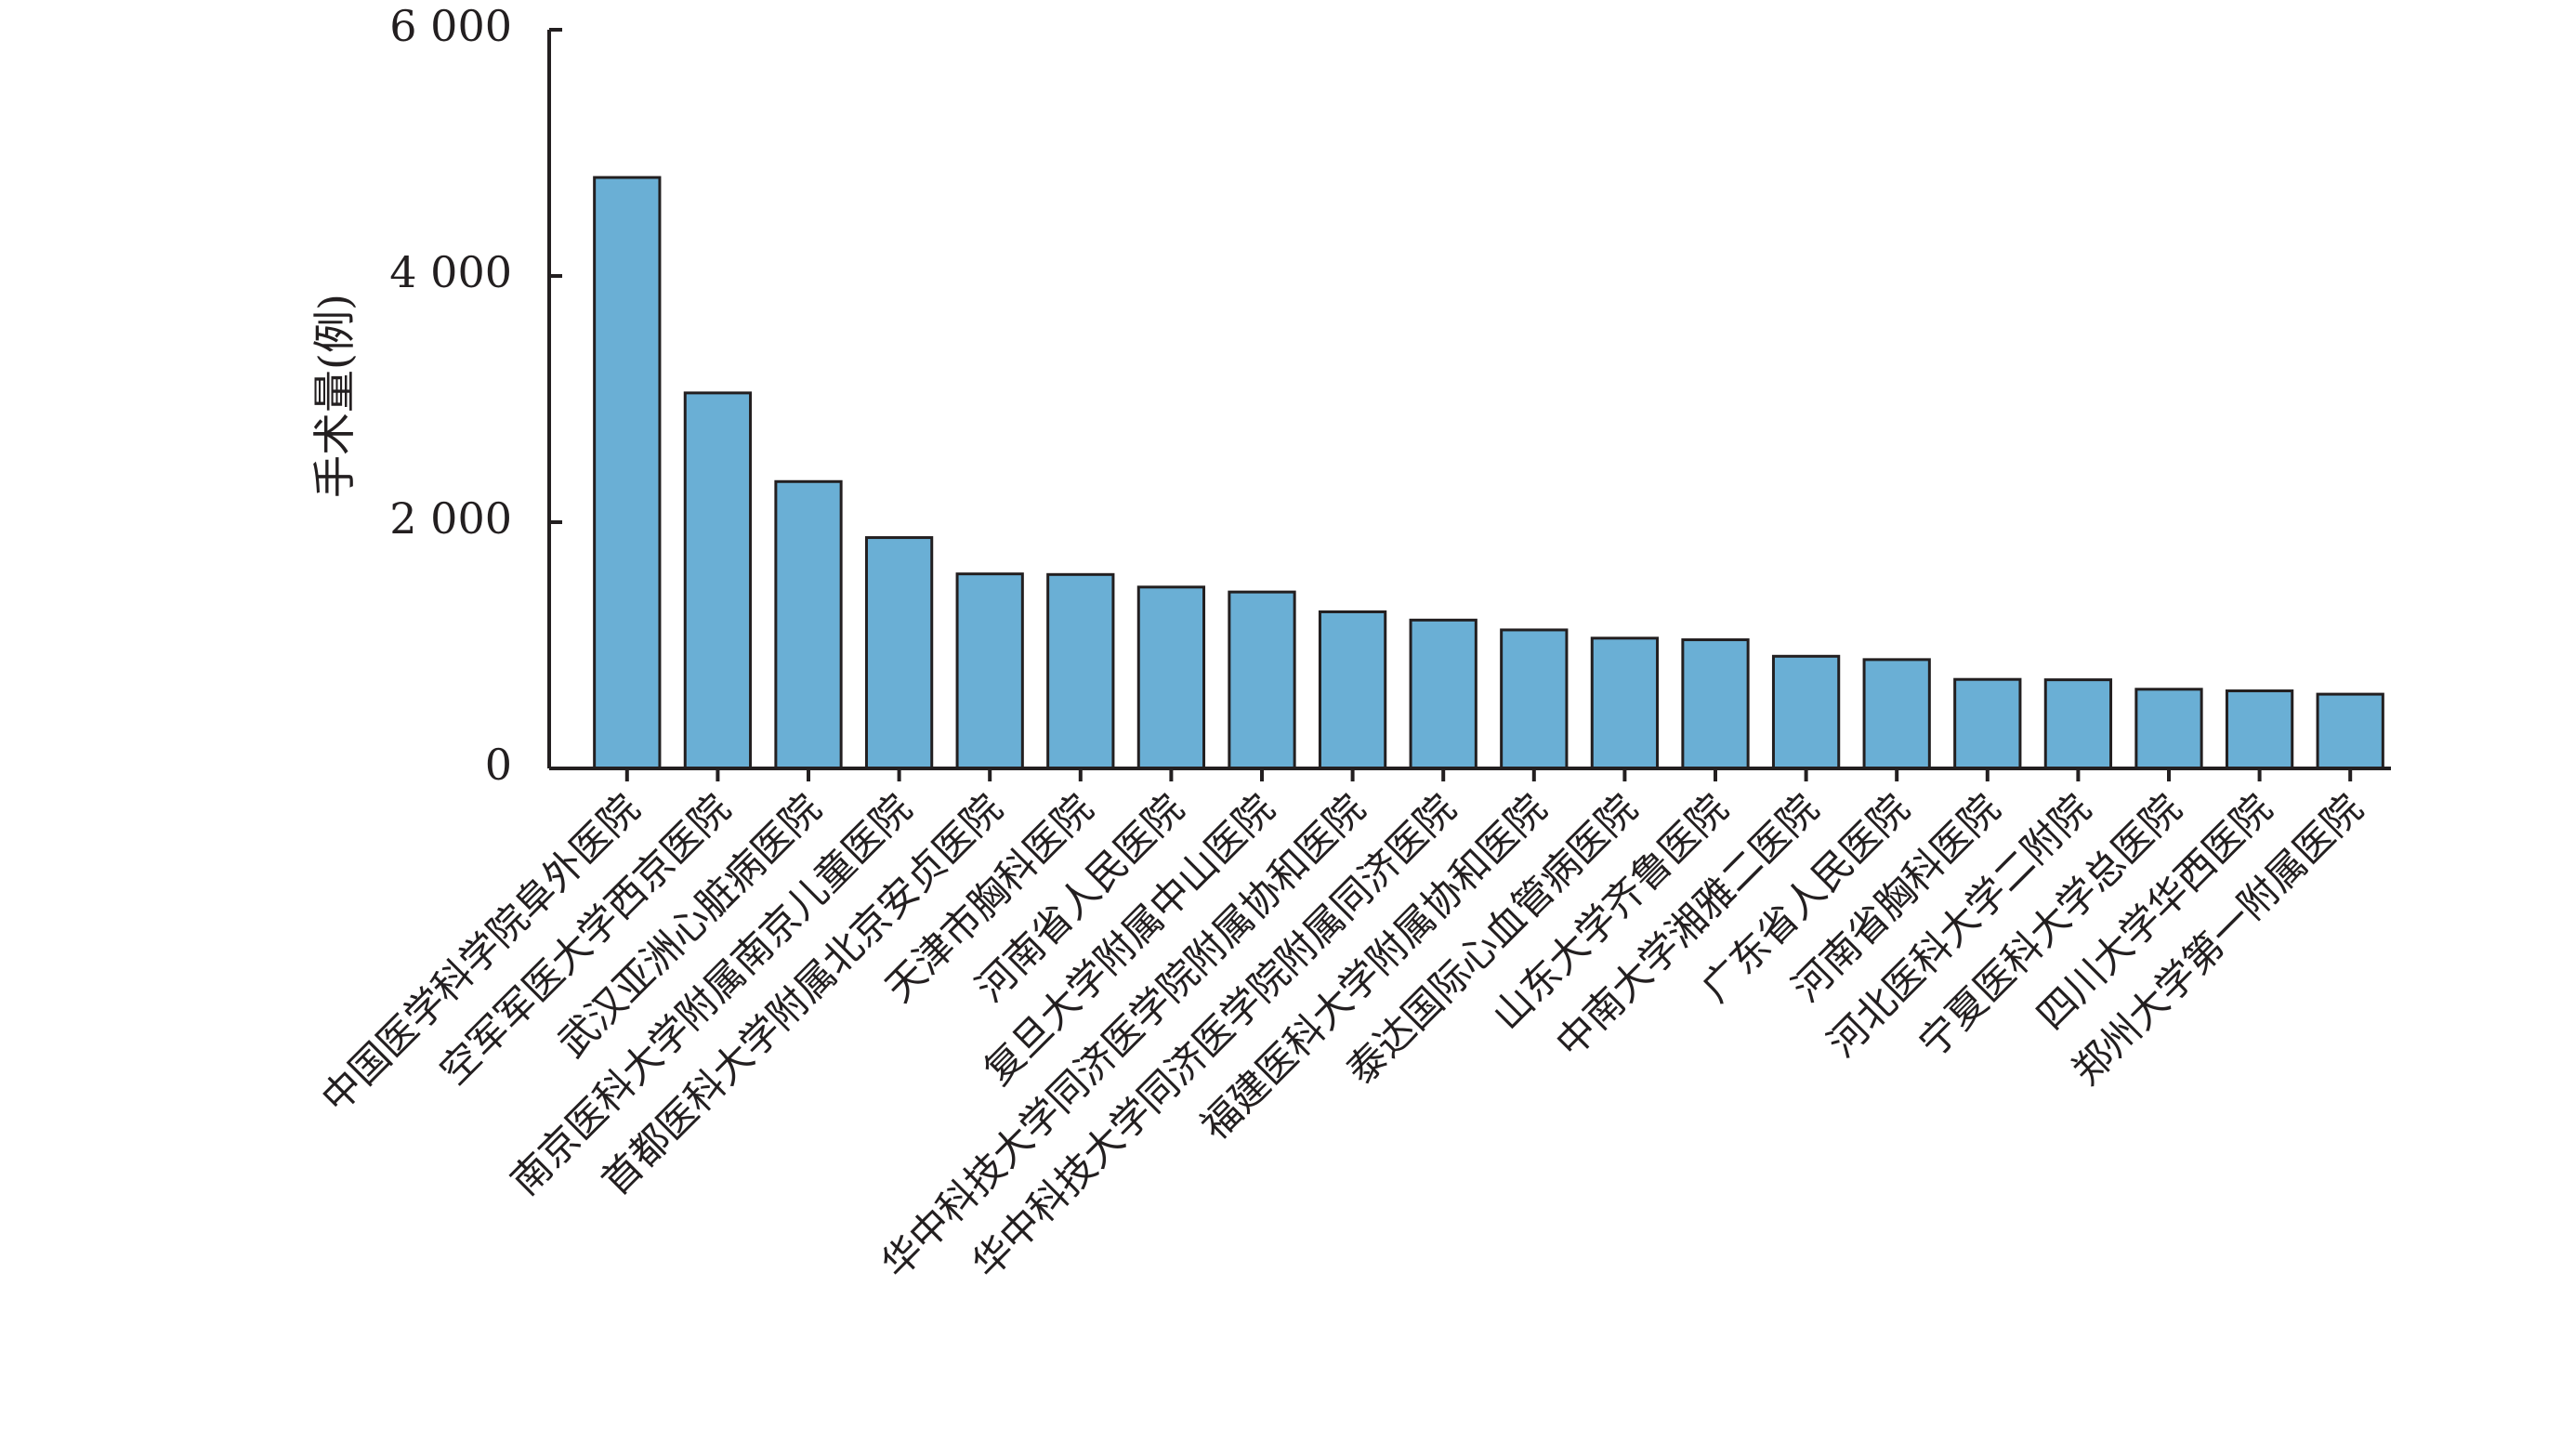 Image resolution: width=2561 pixels, height=1456 pixels. I want to click on y-tick-label: 2 000, so click(450, 518).